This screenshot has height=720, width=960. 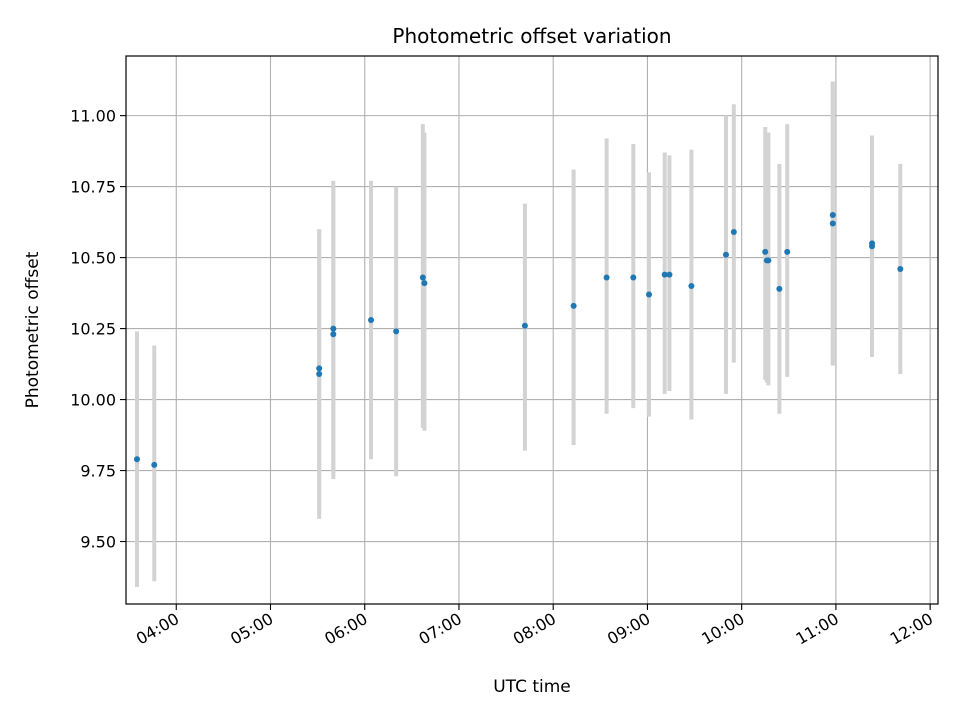 I want to click on y-tick-label: 9.50, so click(x=98, y=542).